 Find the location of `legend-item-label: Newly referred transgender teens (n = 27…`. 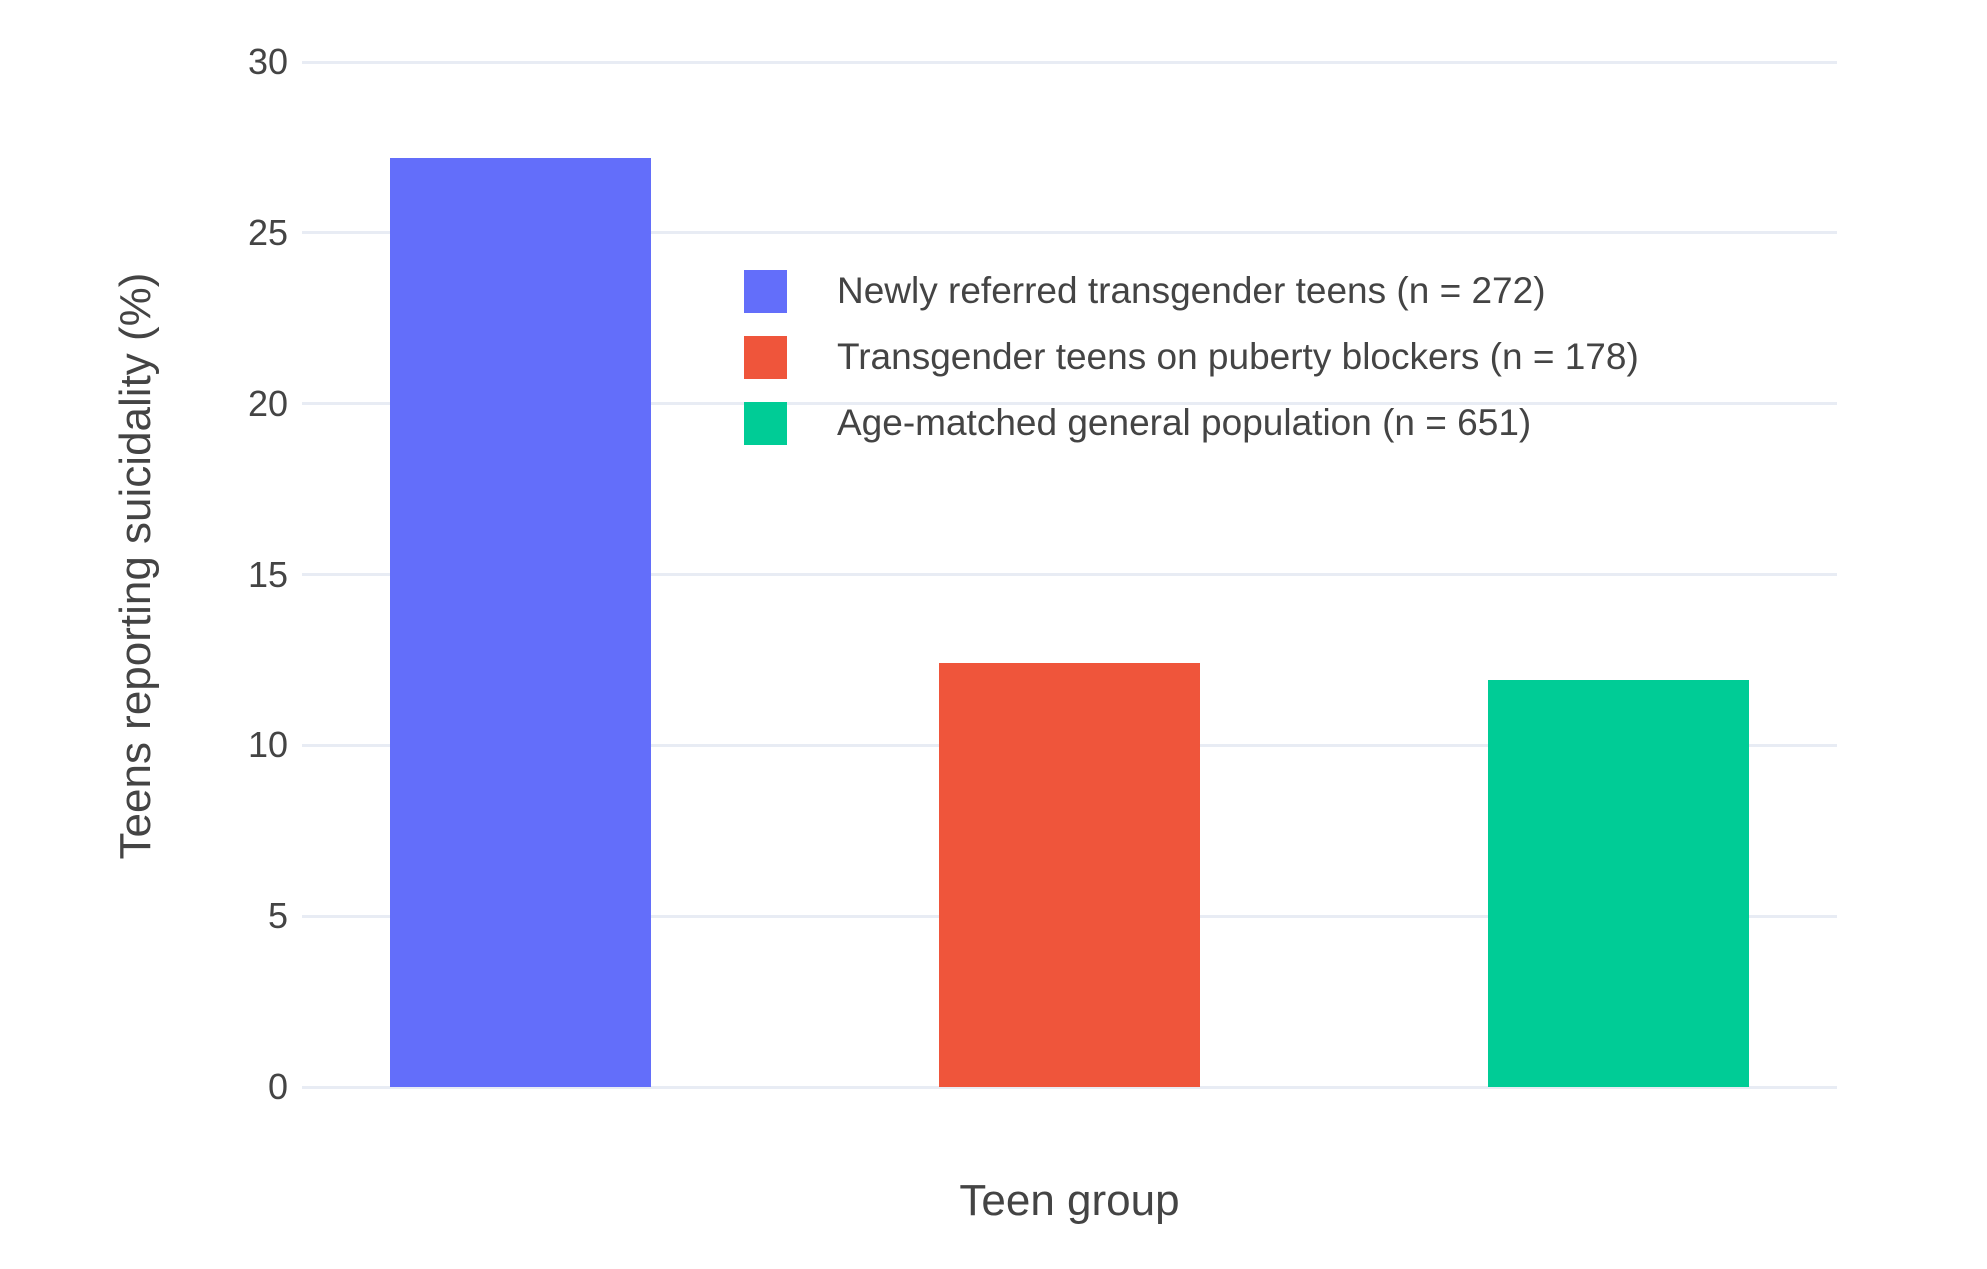

legend-item-label: Newly referred transgender teens (n = 27… is located at coordinates (1191, 290).